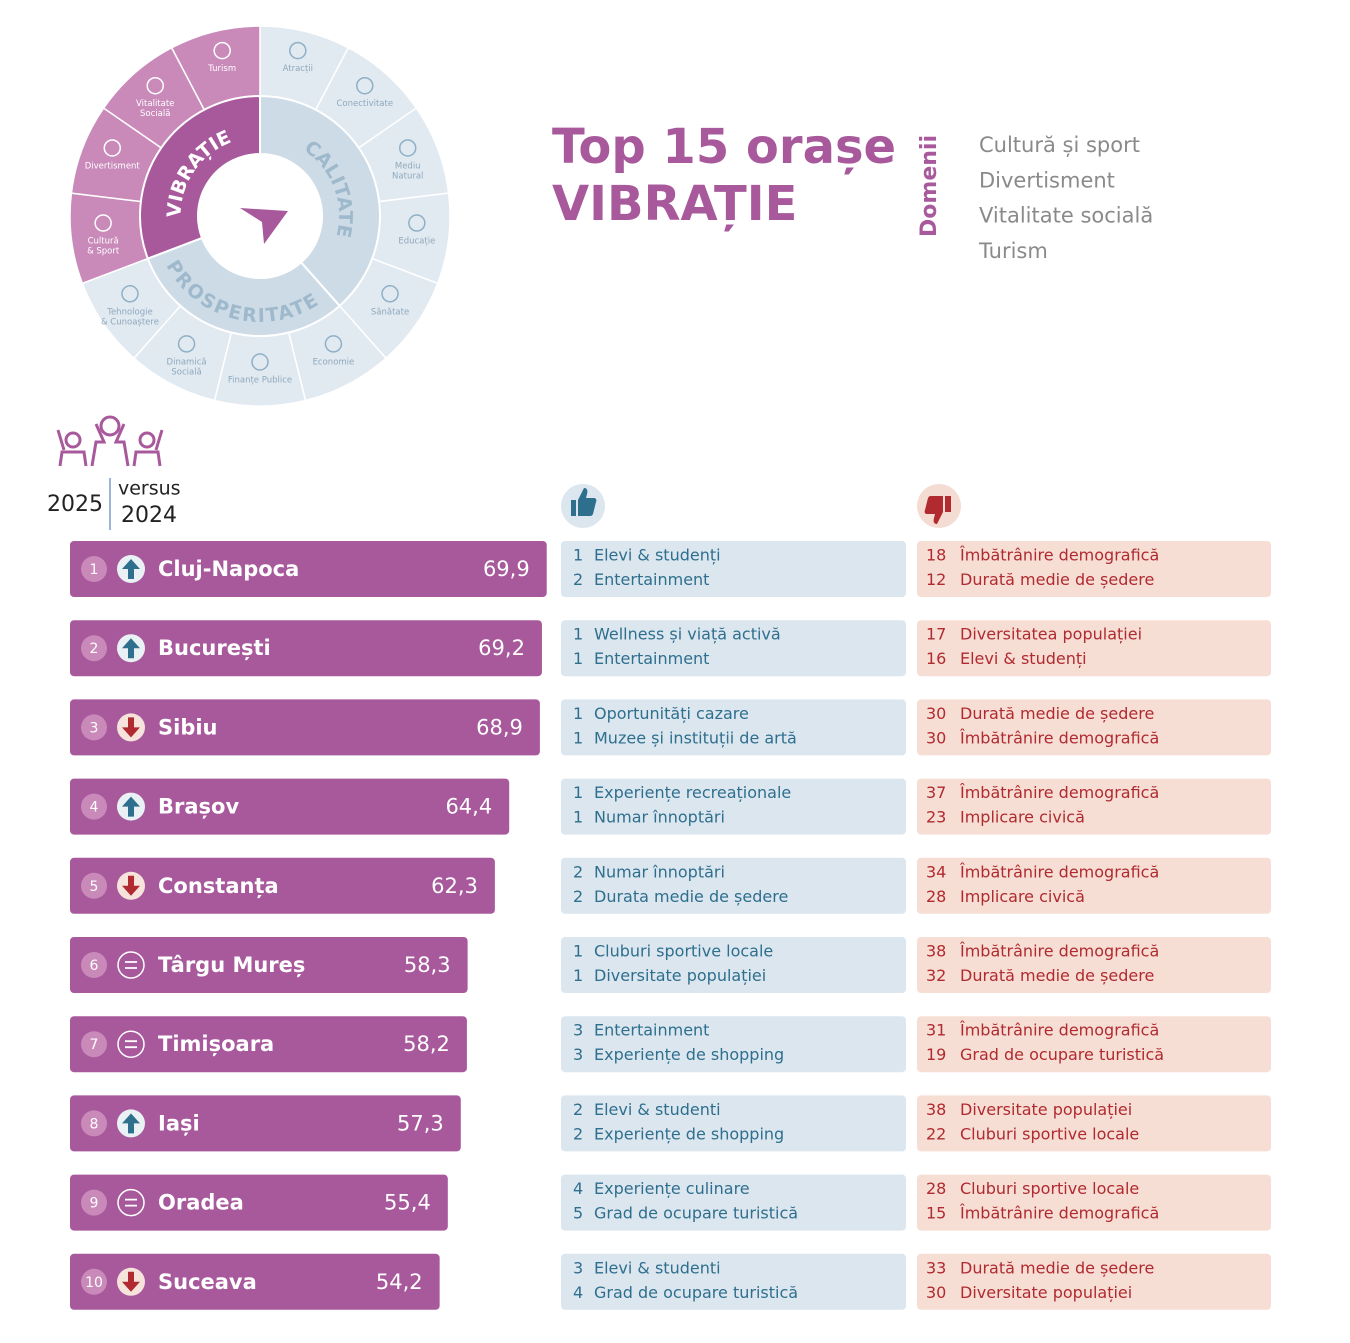 The width and height of the screenshot is (1350, 1343). Describe the element at coordinates (407, 1203) in the screenshot. I see `value-label: 55,4` at that location.